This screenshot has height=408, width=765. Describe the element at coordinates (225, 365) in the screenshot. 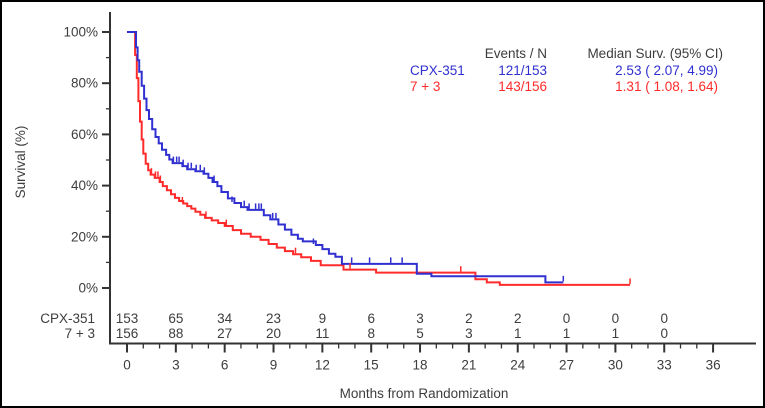

I see `x-tick-label: 6` at that location.